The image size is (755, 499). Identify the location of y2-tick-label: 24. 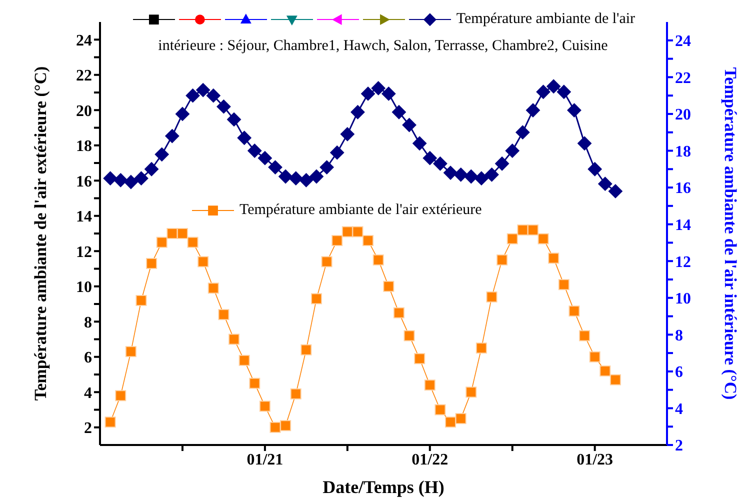
(683, 41).